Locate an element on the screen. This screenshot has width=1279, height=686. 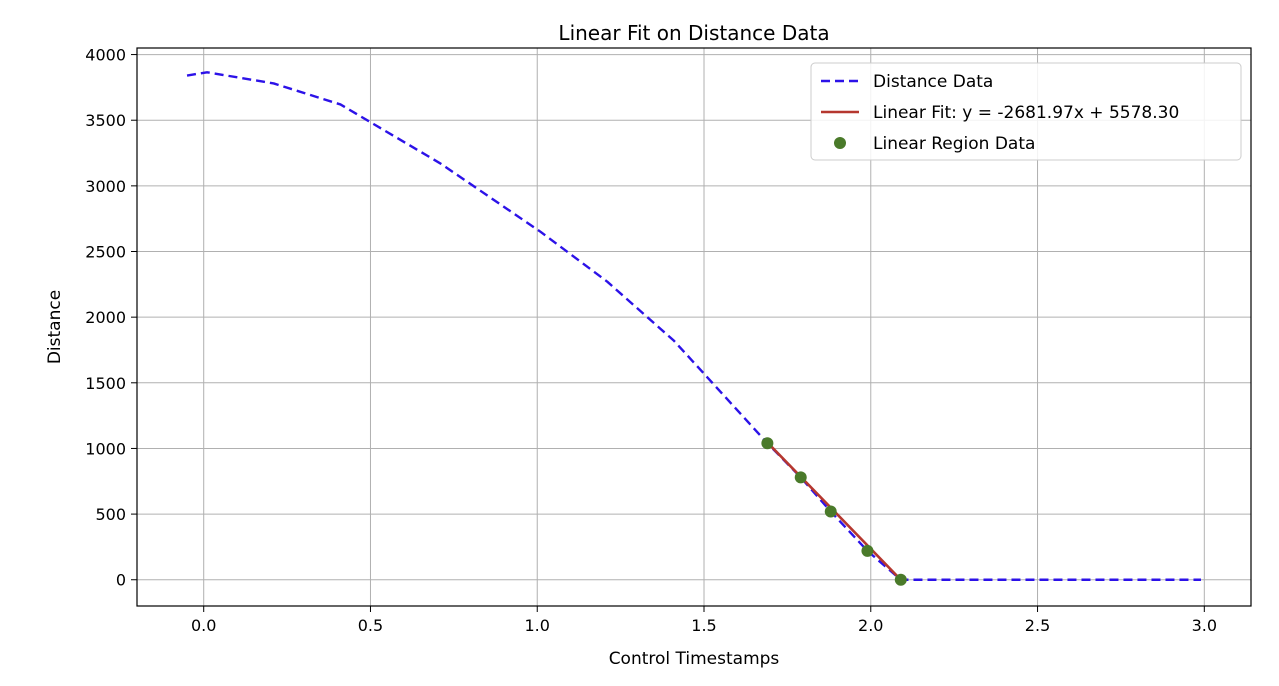
x-tick-label: 0.5 is located at coordinates (370, 625).